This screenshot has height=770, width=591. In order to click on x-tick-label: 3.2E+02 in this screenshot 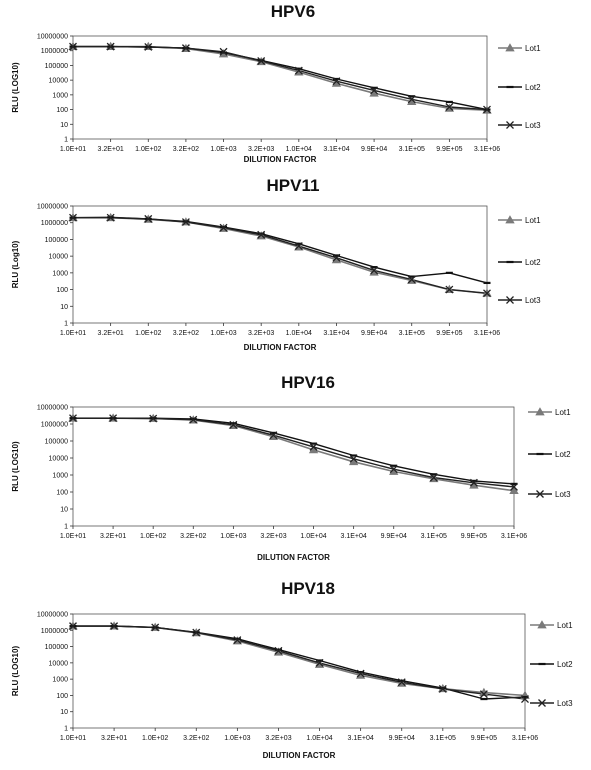, I will do `click(193, 536)`.